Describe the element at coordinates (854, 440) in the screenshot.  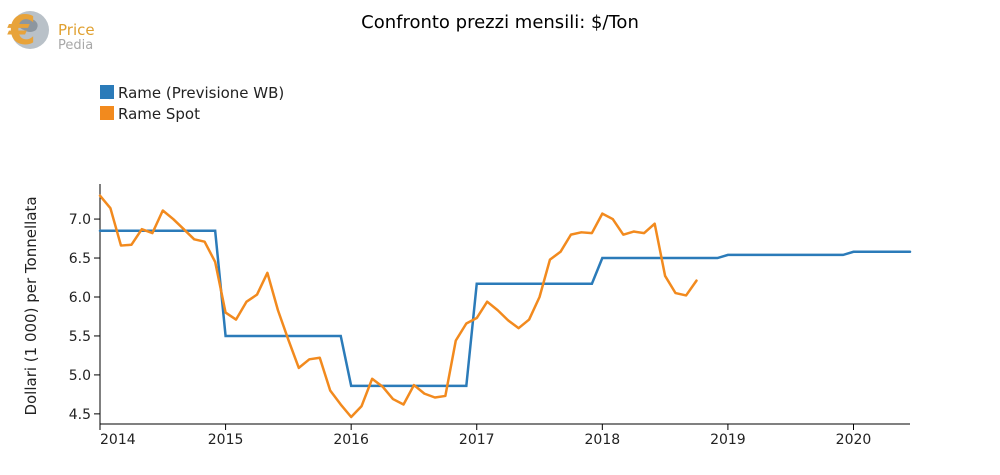
I see `x-tick-label: 2020` at that location.